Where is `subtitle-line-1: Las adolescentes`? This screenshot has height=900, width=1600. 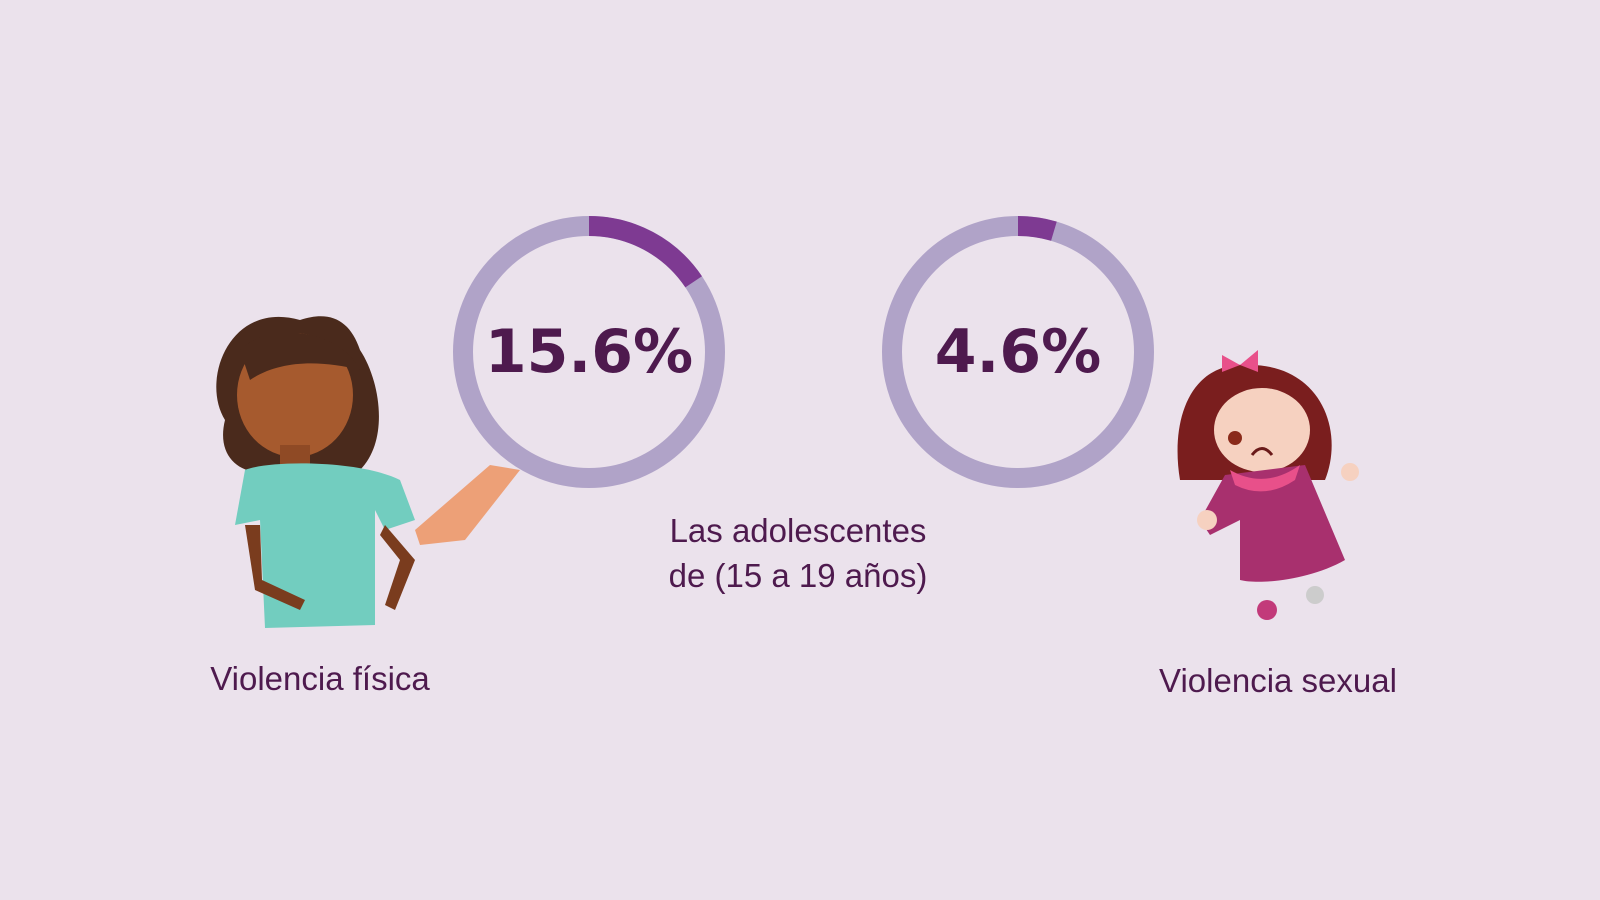
subtitle-line-1: Las adolescentes is located at coordinates (798, 530).